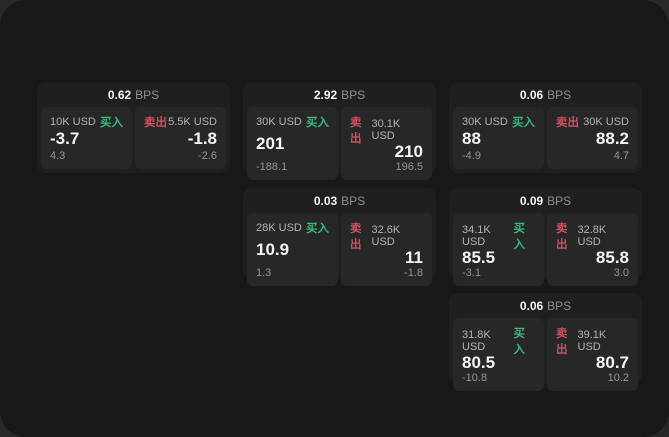 The height and width of the screenshot is (437, 669). Describe the element at coordinates (606, 122) in the screenshot. I see `sell-amount: 30K USD` at that location.